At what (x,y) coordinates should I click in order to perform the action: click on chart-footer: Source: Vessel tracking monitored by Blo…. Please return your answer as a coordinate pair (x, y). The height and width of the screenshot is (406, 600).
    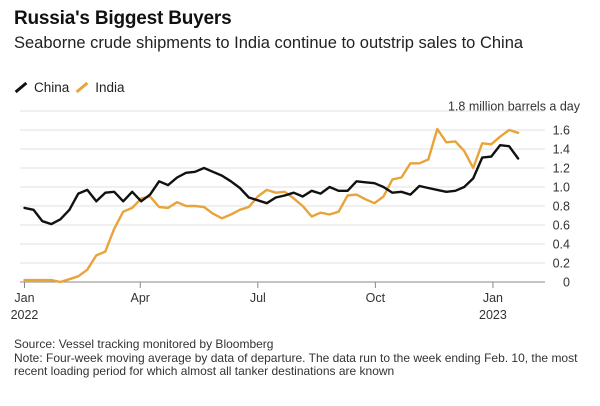
    Looking at the image, I should click on (301, 358).